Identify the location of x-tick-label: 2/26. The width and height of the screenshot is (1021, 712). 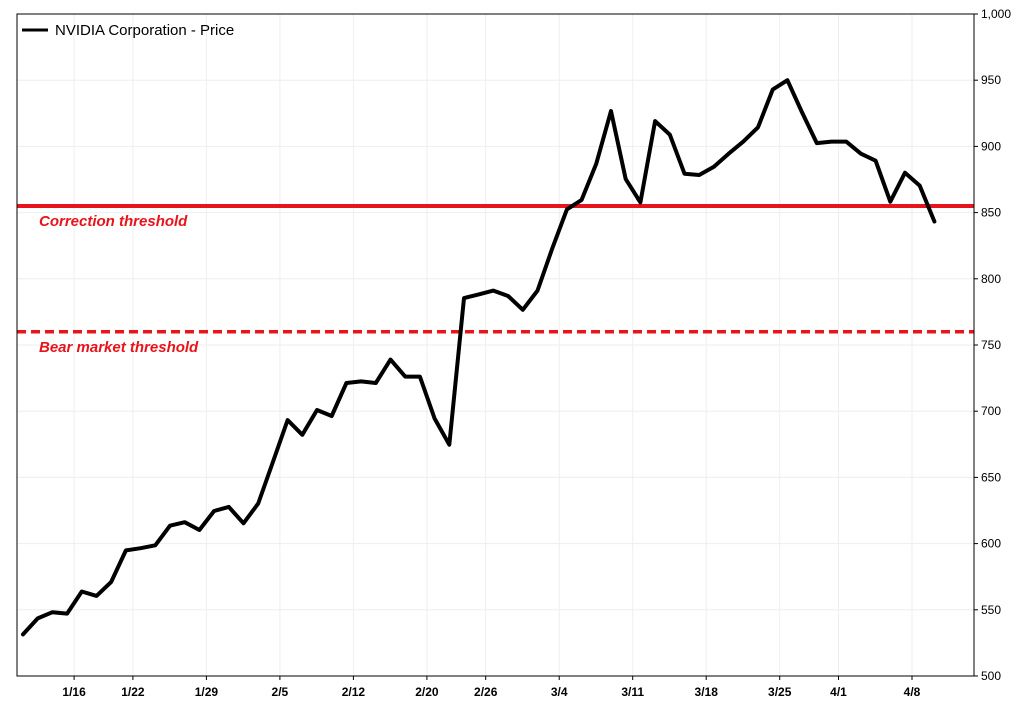
(486, 692).